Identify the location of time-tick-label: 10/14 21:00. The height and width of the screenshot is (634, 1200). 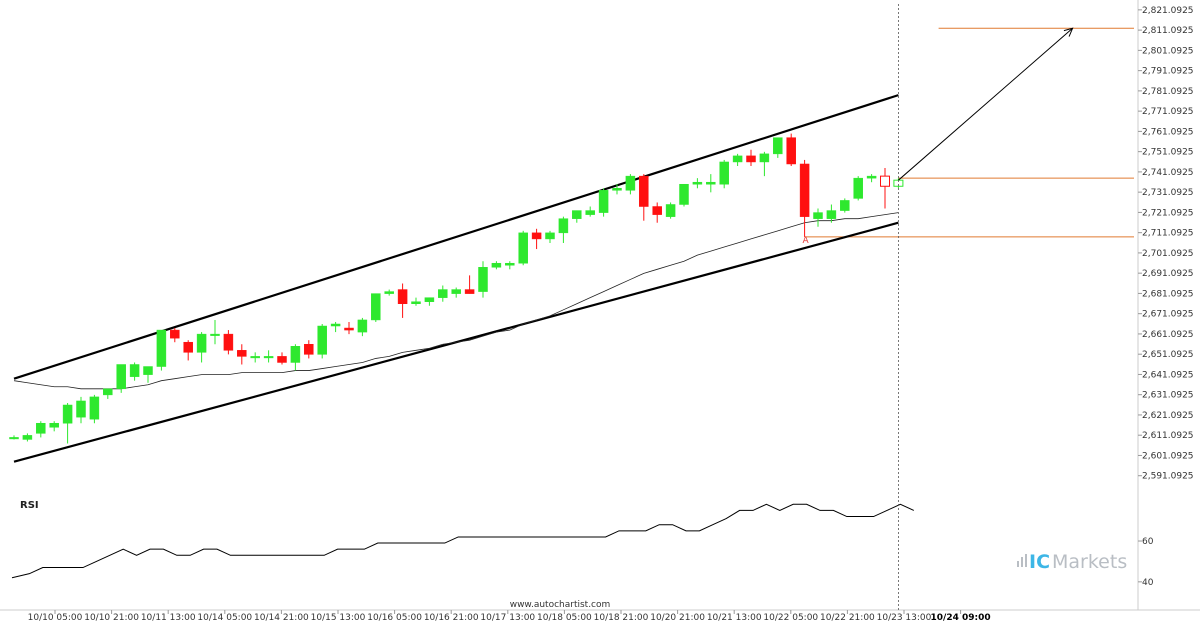
(281, 618).